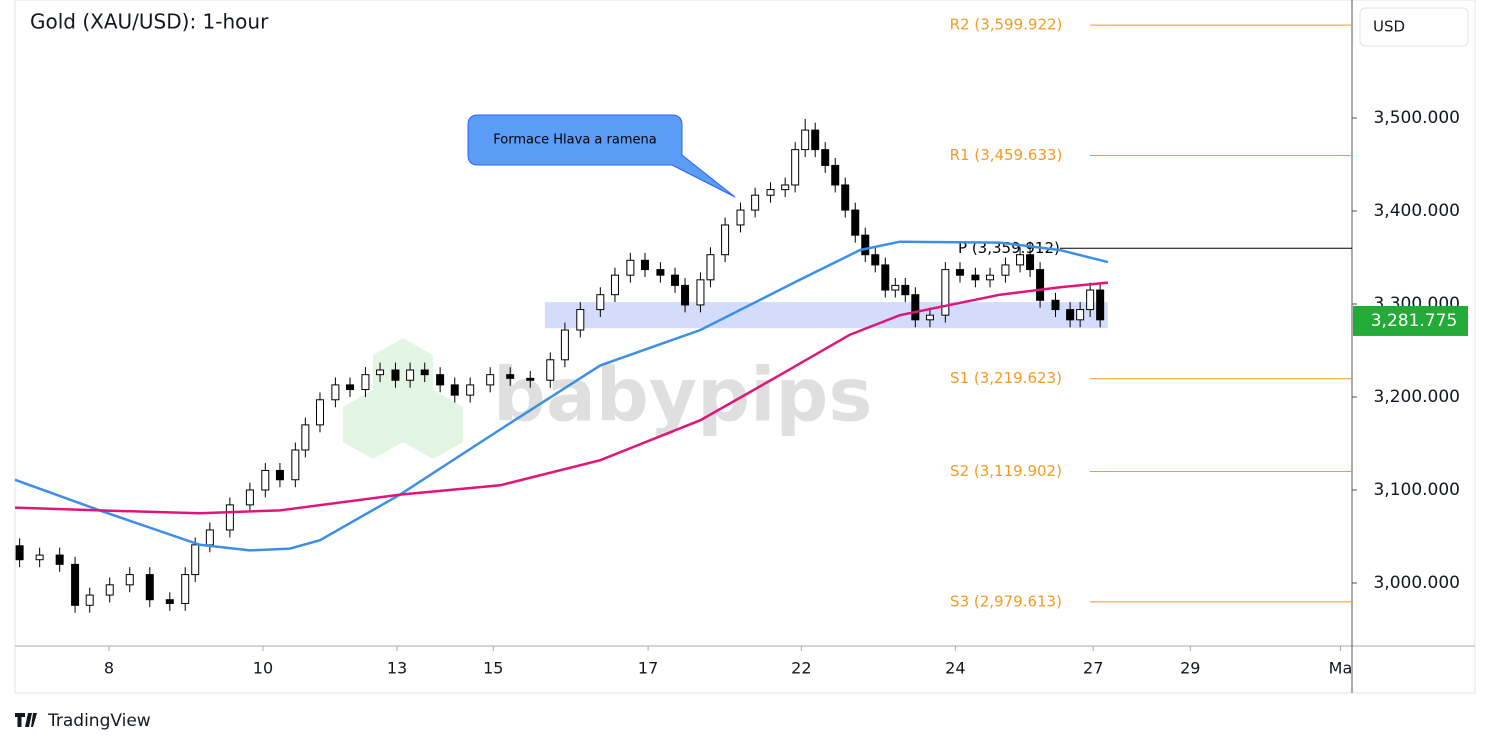 The image size is (1491, 747). Describe the element at coordinates (403, 398) in the screenshot. I see `watermark-logo` at that location.